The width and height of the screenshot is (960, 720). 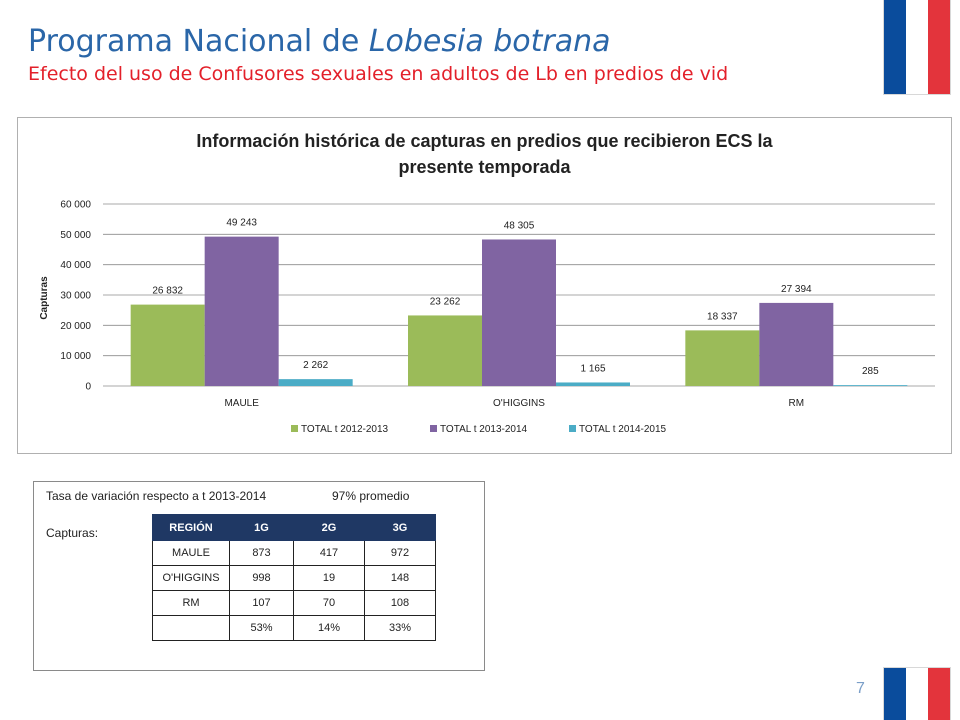 I want to click on table-header-row: REGIÓN 1G 2G 3G, so click(x=294, y=527).